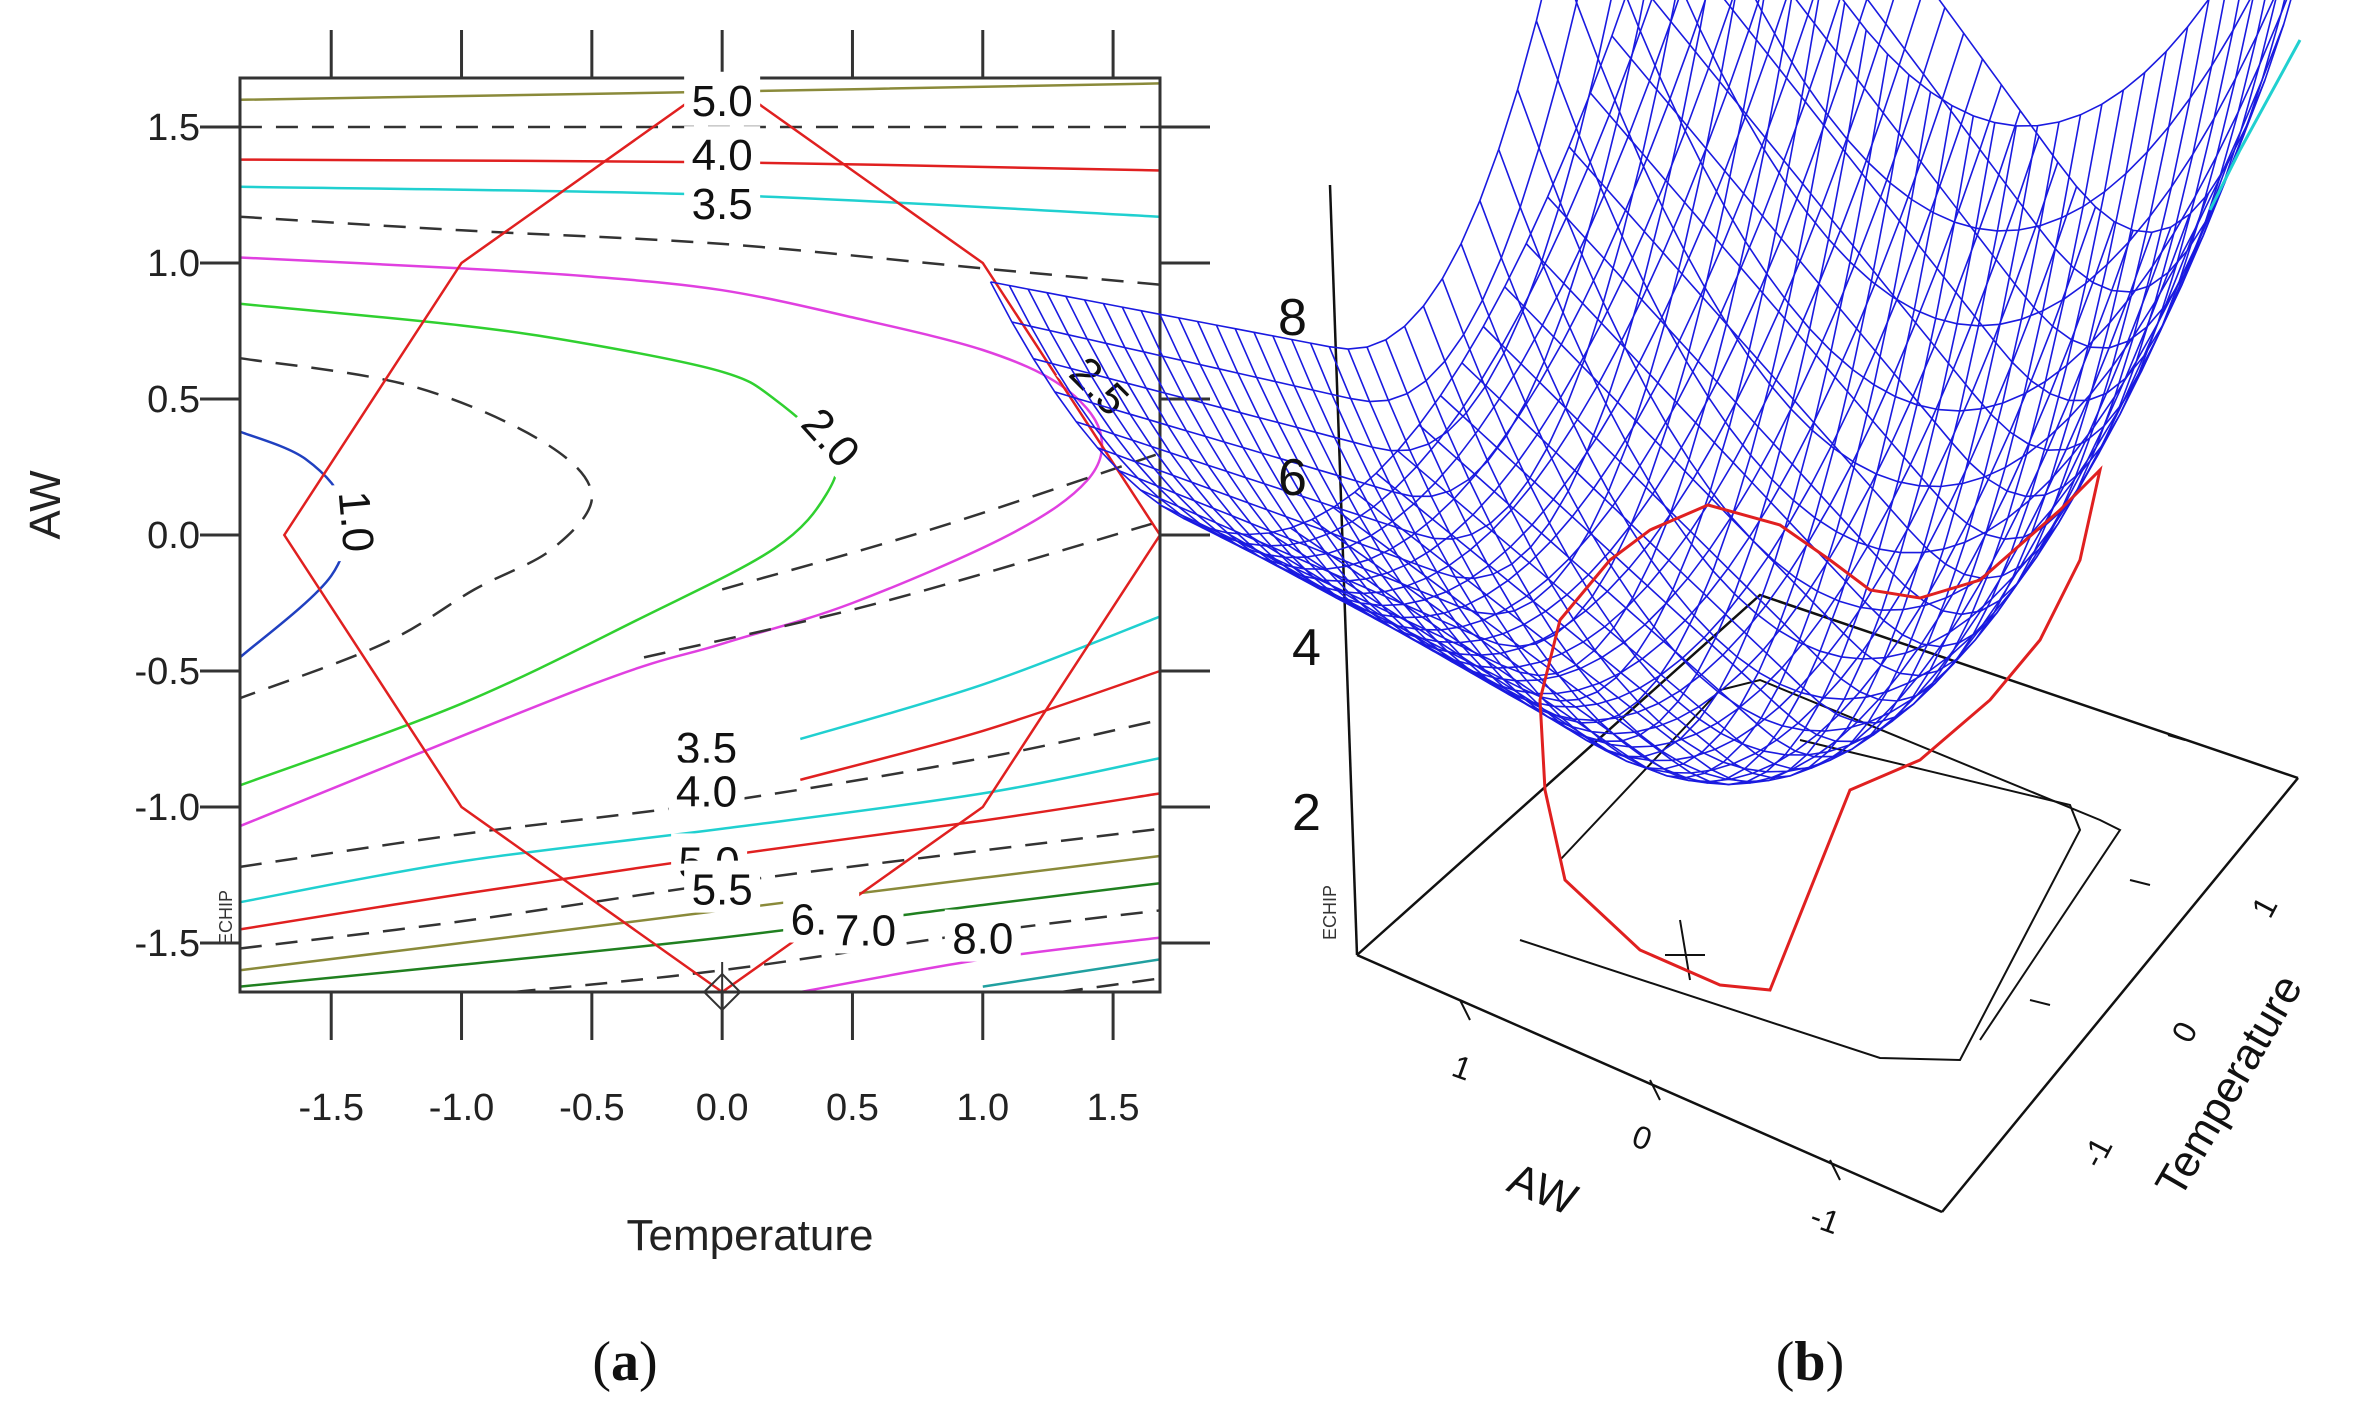  What do you see at coordinates (167, 672) in the screenshot?
I see `y-tick-label: -0.5` at bounding box center [167, 672].